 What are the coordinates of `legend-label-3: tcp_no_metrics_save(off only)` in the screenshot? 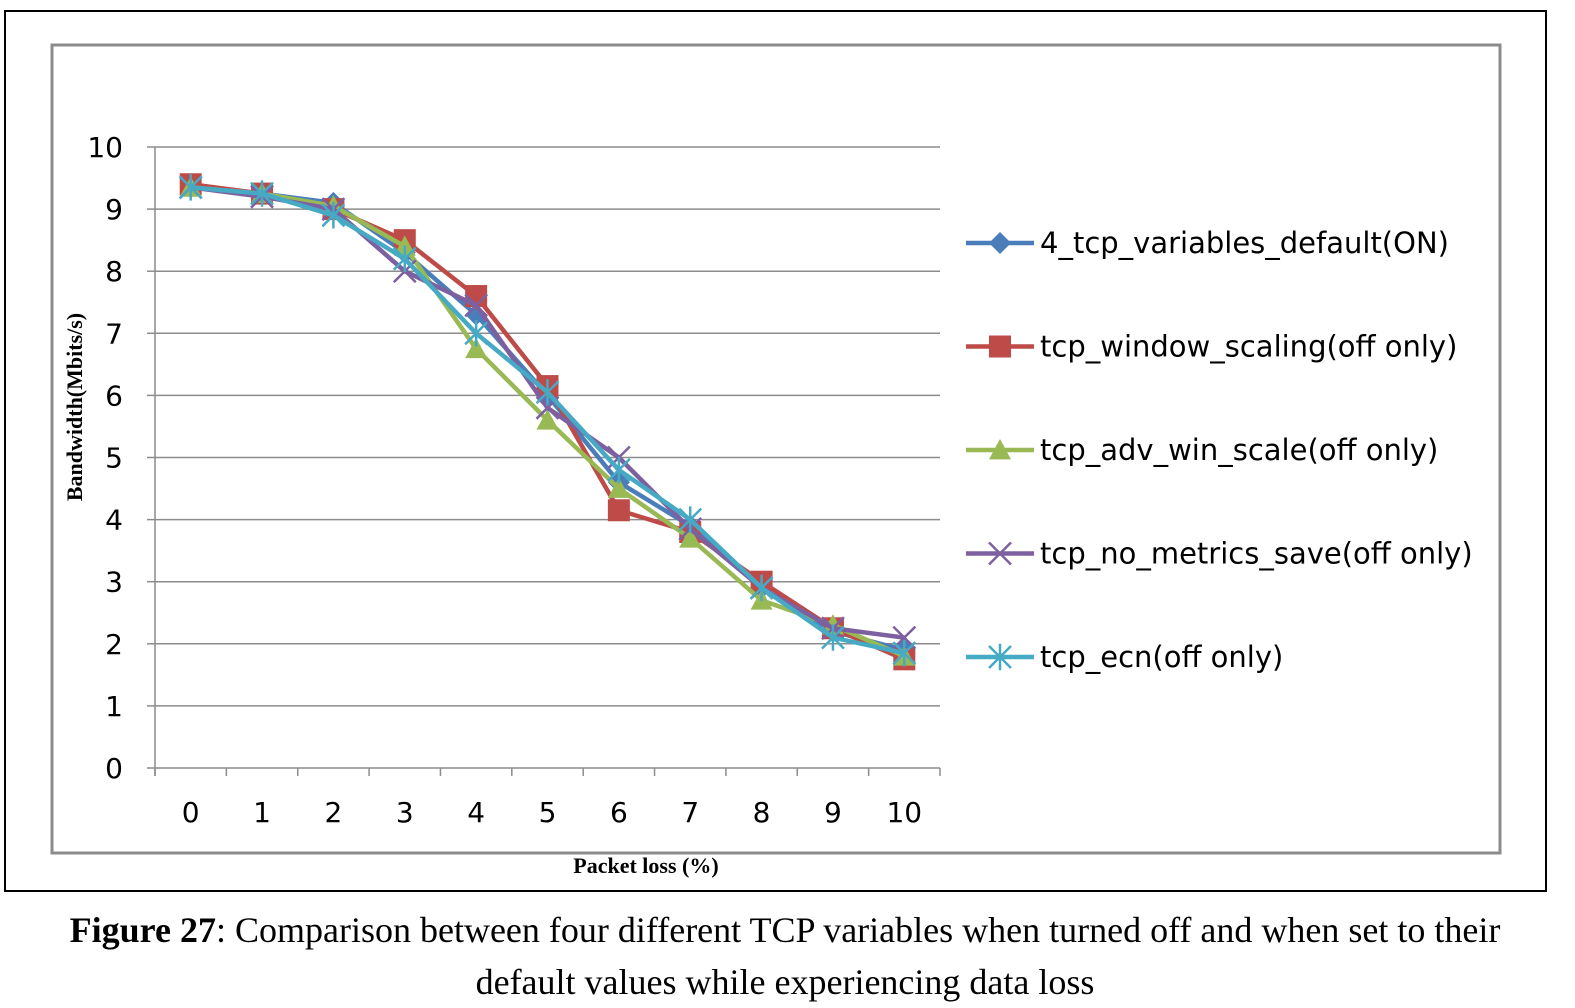 It's located at (1256, 554).